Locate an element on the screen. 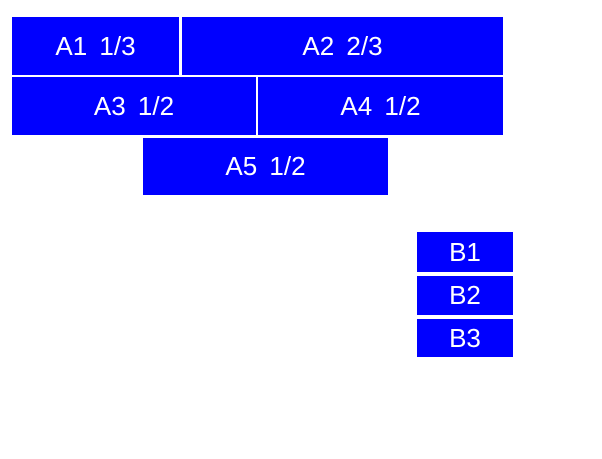 The height and width of the screenshot is (459, 602). block-a4-label: A4 1/2 is located at coordinates (380, 105).